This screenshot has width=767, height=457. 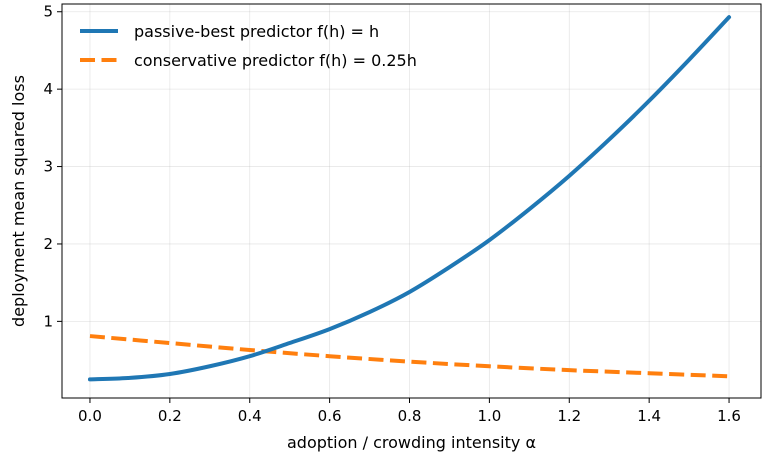 What do you see at coordinates (48, 167) in the screenshot?
I see `y-tick-label: 3` at bounding box center [48, 167].